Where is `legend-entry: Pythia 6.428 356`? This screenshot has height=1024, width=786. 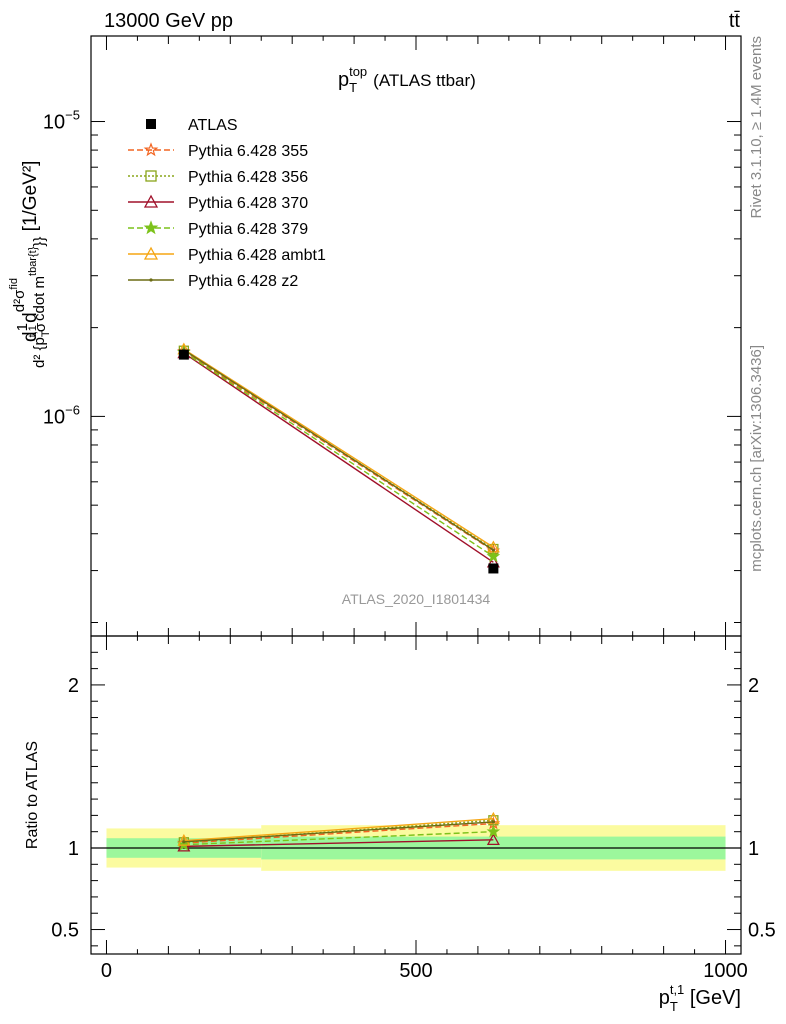
legend-entry: Pythia 6.428 356 is located at coordinates (218, 177).